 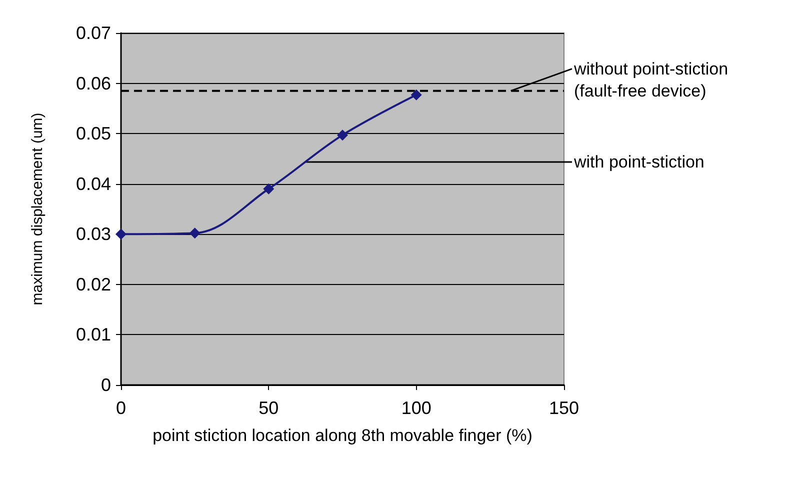 I want to click on x-tick-label: 100, so click(x=416, y=408).